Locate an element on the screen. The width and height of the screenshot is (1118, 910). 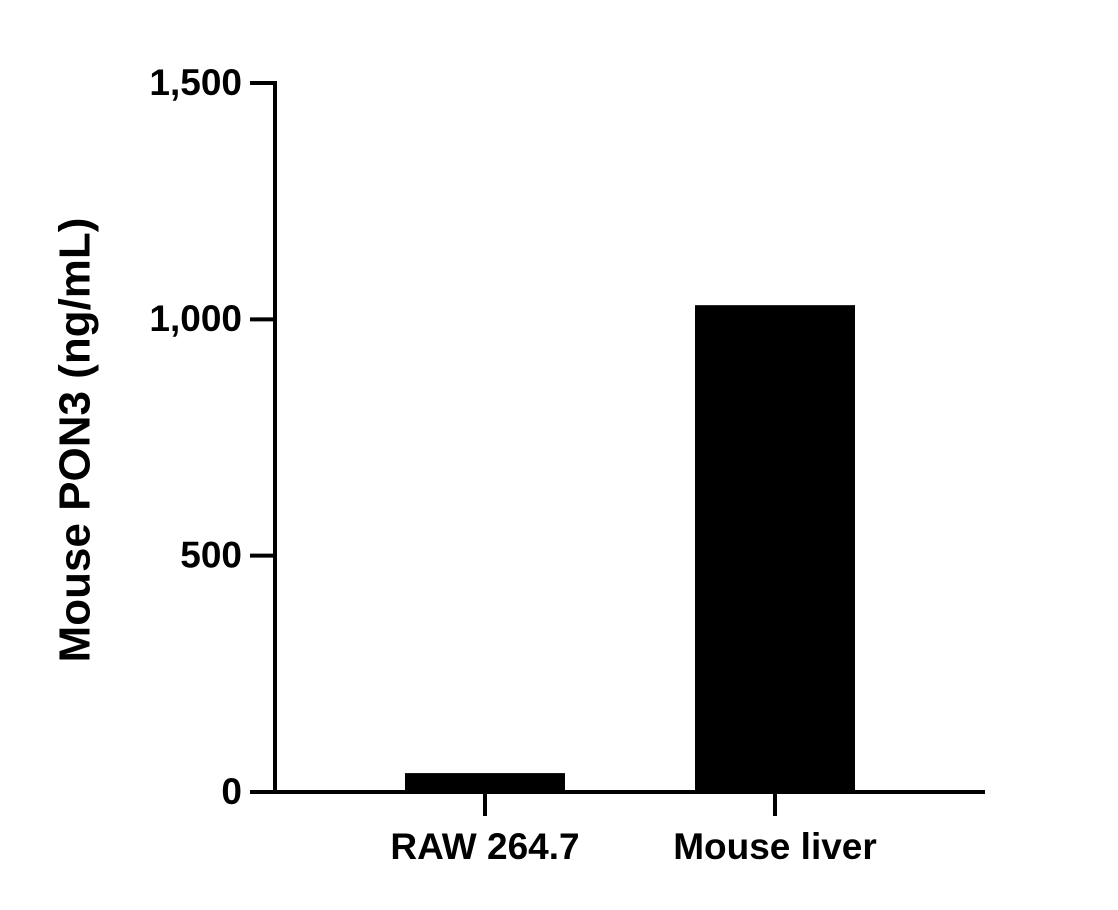
x-tick-label: RAW 264.7 is located at coordinates (484, 846).